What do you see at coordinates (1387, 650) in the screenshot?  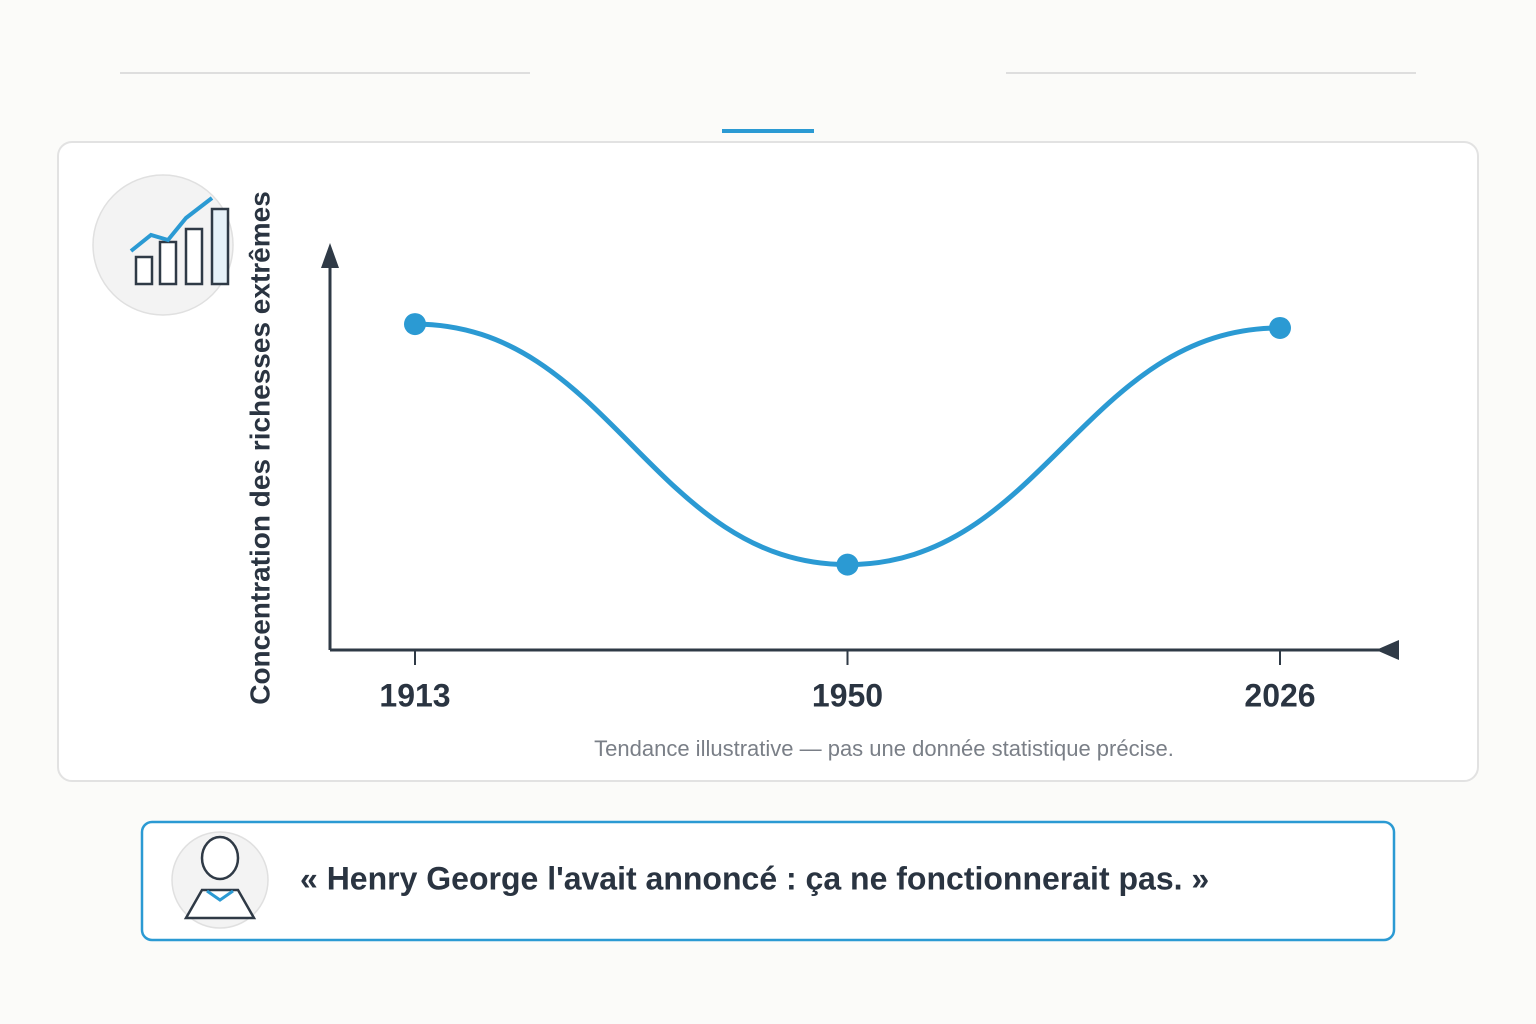 I see `x-axis-arrow` at bounding box center [1387, 650].